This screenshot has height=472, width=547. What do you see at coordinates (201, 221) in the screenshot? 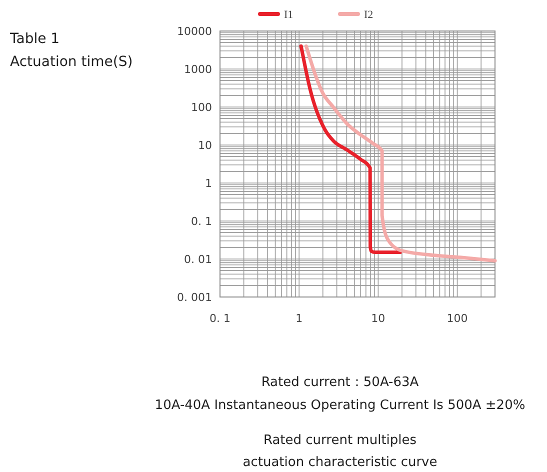
I see `y-tick-label: 0. 1` at bounding box center [201, 221].